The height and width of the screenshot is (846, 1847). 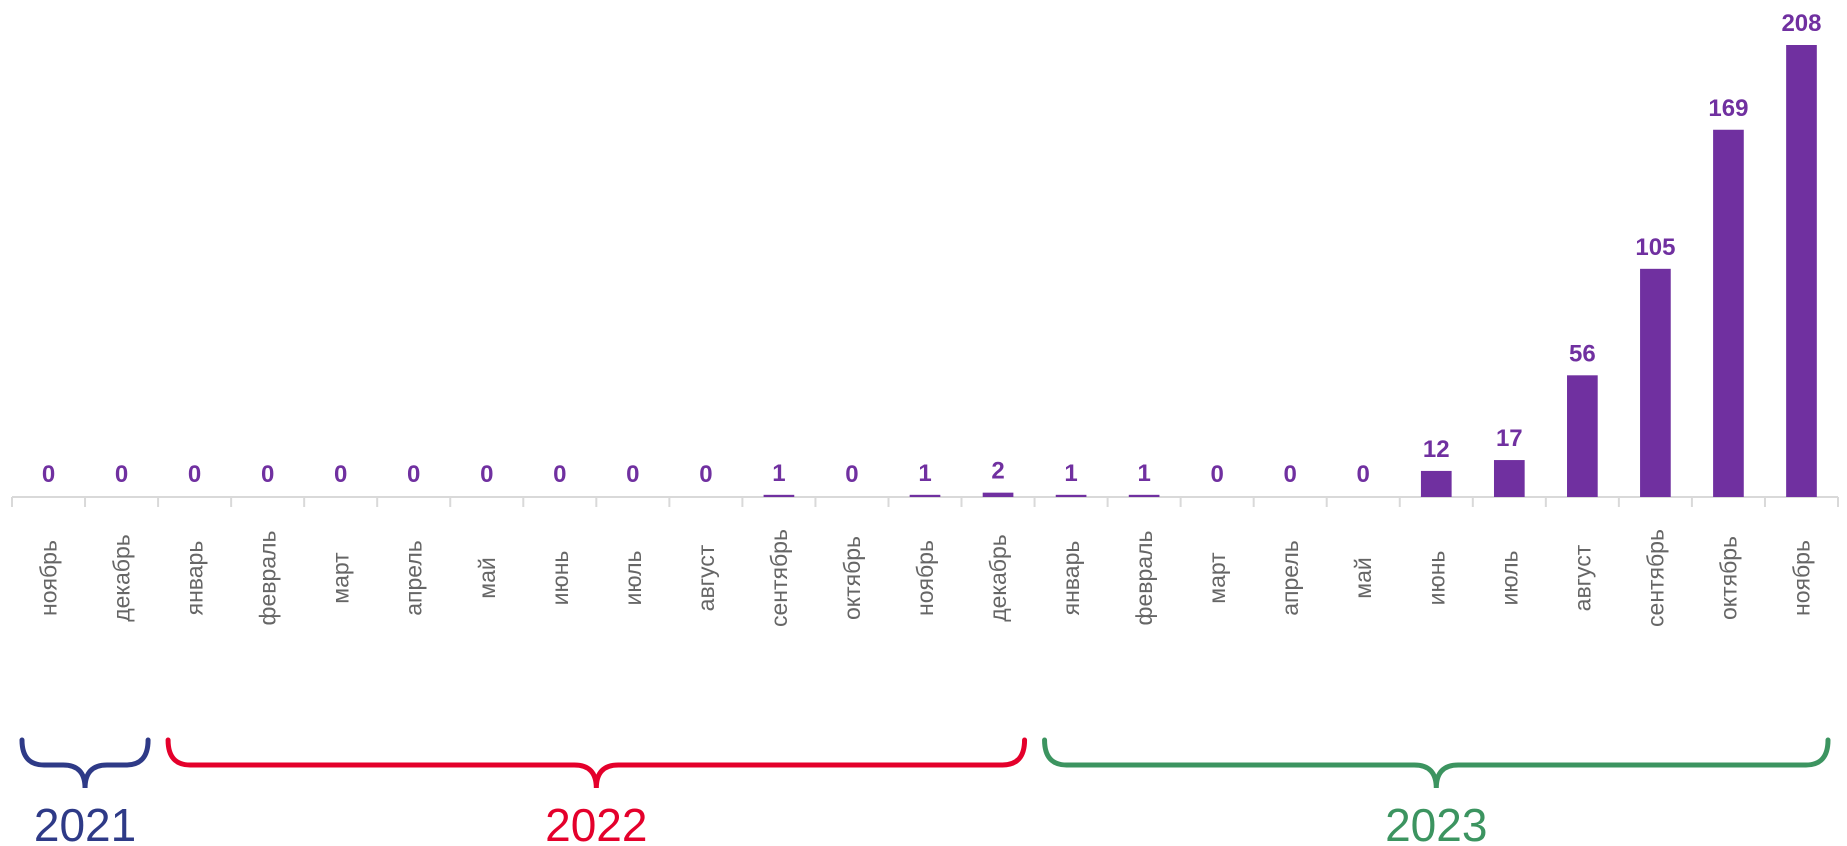 I want to click on year-groups-layer: 2021 2022 2023, so click(x=925, y=791).